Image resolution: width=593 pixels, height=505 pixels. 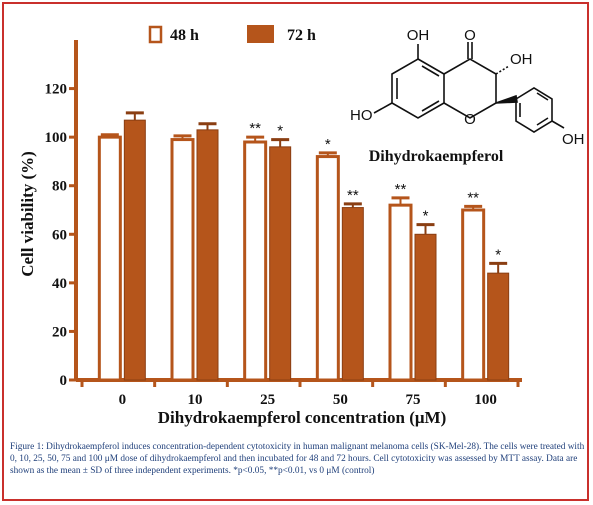 I want to click on ring-a-double-bonds, so click(x=418, y=88).